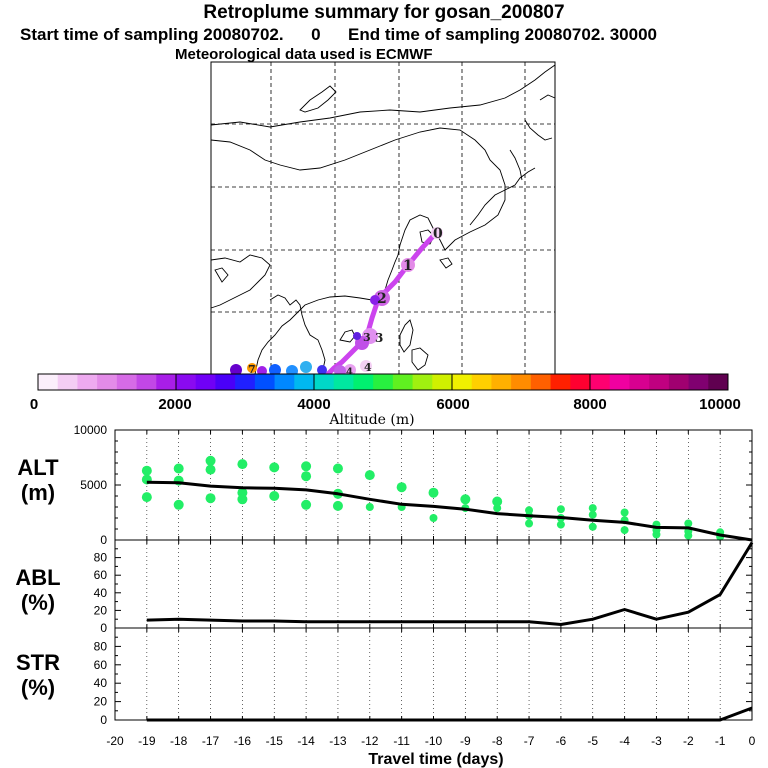 The image size is (768, 768). What do you see at coordinates (179, 741) in the screenshot?
I see `x-tick-label: -18` at bounding box center [179, 741].